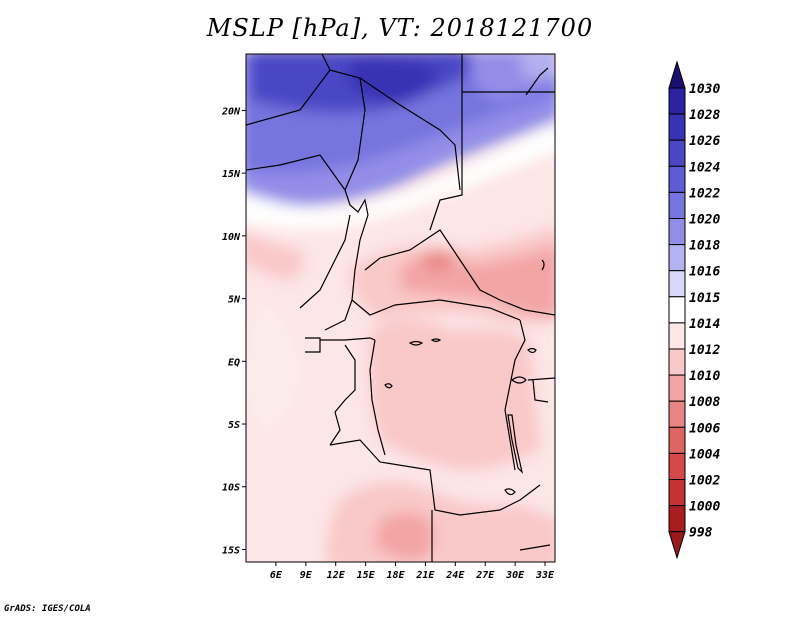  I want to click on x-tick-label: 18E, so click(395, 575).